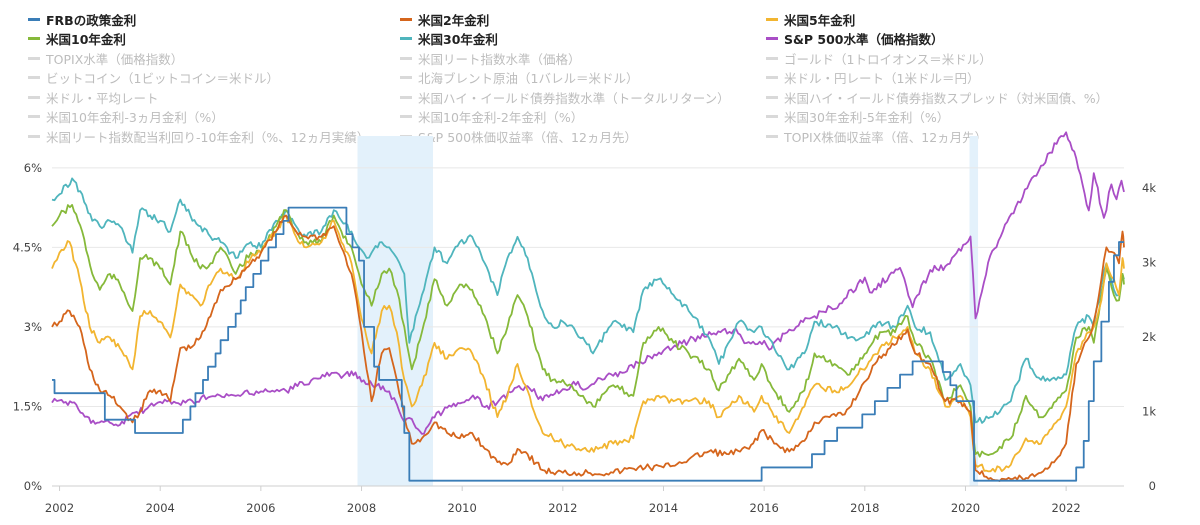  Describe the element at coordinates (59, 508) in the screenshot. I see `x-tick-label: 2002` at that location.